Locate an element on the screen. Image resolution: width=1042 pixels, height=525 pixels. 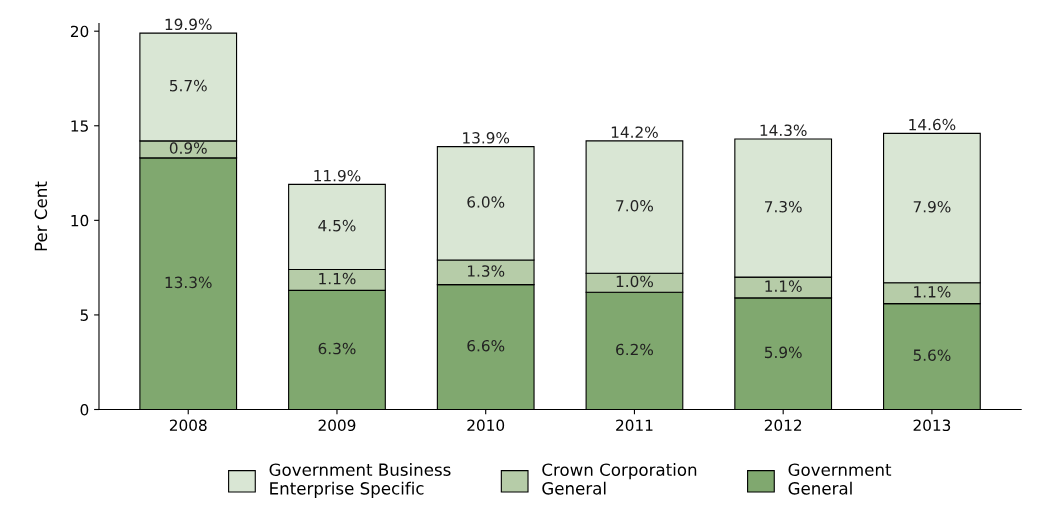
x-tick-label: 2013 is located at coordinates (932, 425).